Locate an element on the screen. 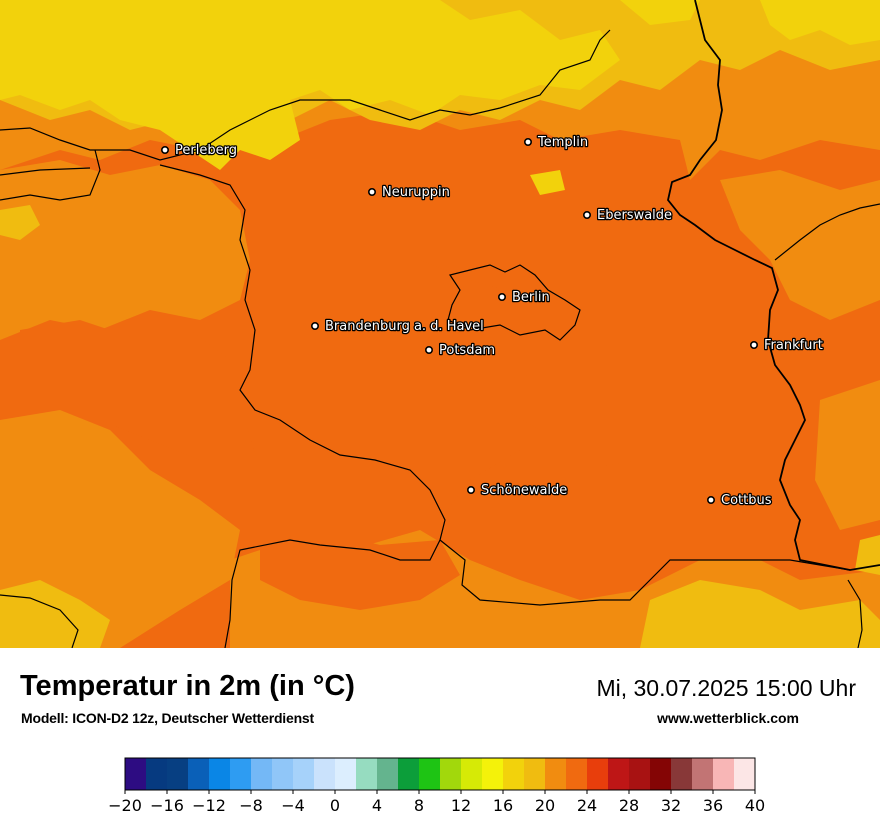  city-berlin: Berlin is located at coordinates (524, 297).